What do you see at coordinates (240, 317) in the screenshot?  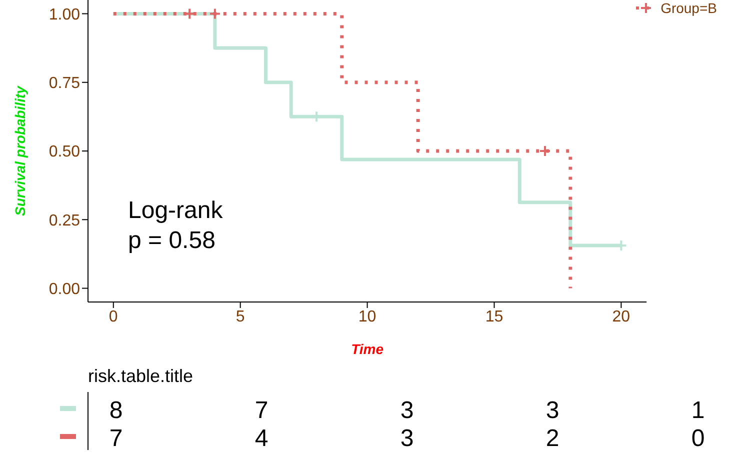 I see `x-tick-label: 5` at bounding box center [240, 317].